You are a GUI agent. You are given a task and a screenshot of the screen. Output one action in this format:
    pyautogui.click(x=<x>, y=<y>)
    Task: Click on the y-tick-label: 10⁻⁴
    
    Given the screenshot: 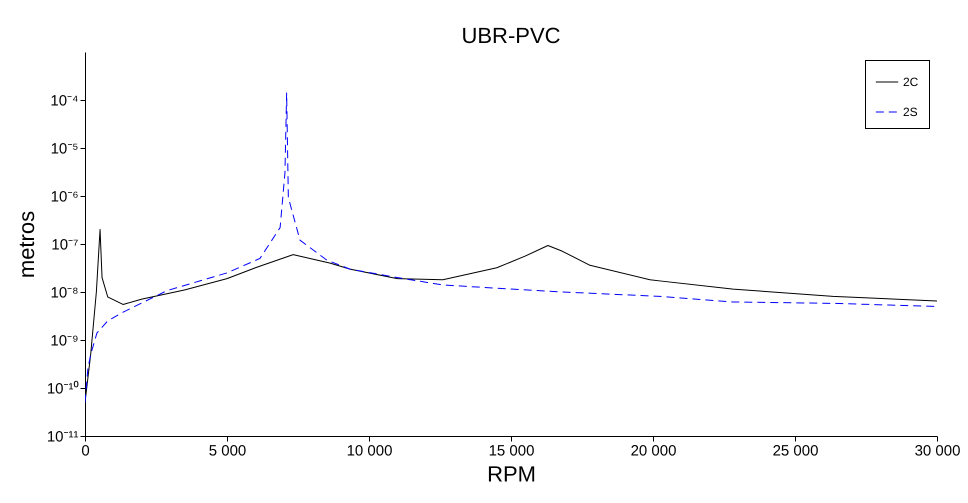 What is the action you would take?
    pyautogui.click(x=64, y=101)
    